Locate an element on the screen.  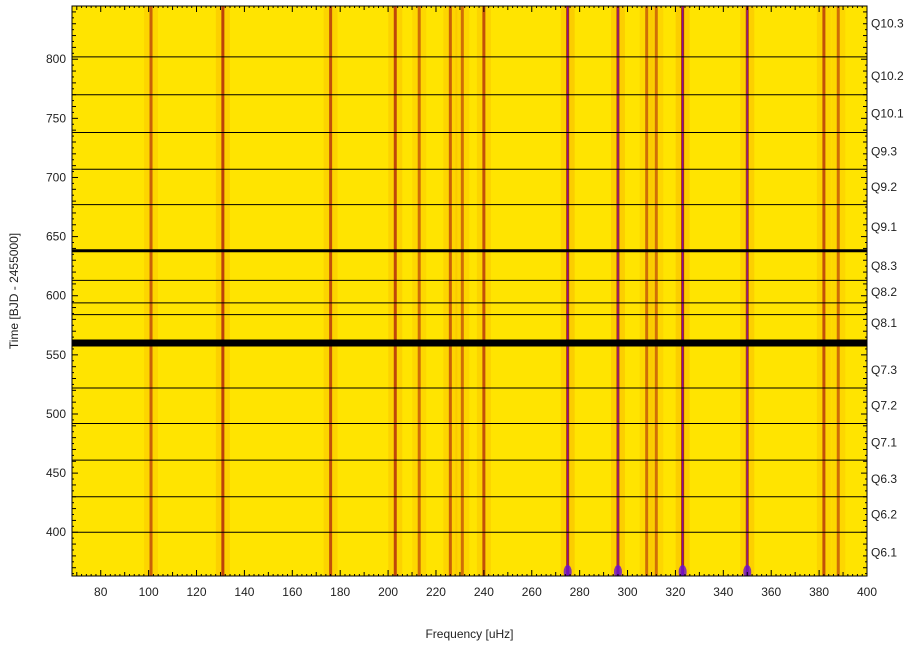
y-tick-label: 450 is located at coordinates (56, 473).